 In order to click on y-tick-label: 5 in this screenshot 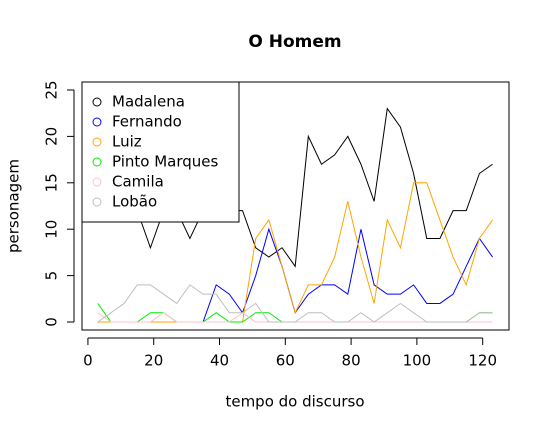, I will do `click(52, 276)`.